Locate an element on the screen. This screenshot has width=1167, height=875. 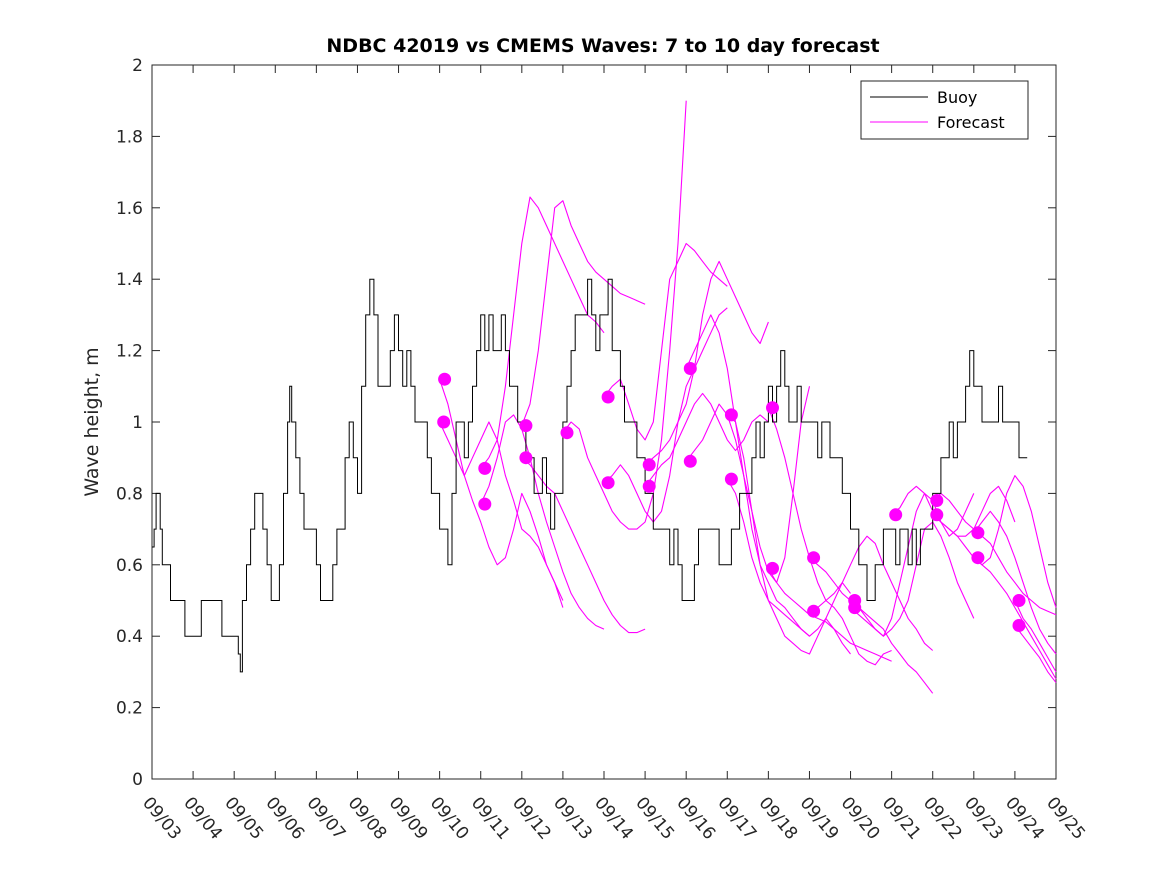
legend-forecast-label: Forecast is located at coordinates (971, 122).